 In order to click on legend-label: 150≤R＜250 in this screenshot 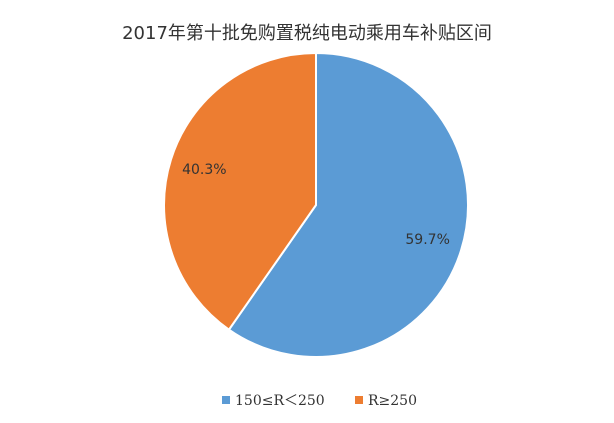, I will do `click(280, 401)`.